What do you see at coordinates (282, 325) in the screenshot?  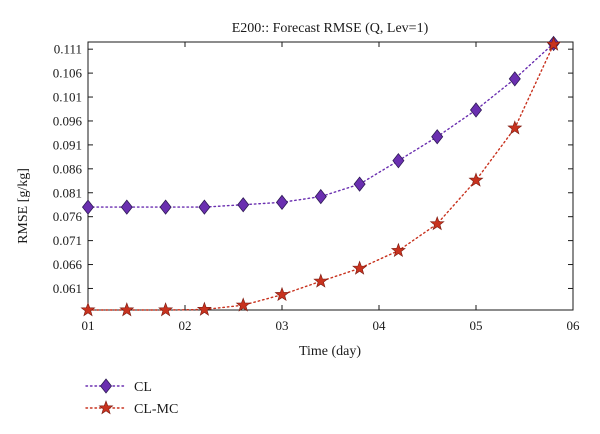 I see `x-tick-label: 03` at bounding box center [282, 325].